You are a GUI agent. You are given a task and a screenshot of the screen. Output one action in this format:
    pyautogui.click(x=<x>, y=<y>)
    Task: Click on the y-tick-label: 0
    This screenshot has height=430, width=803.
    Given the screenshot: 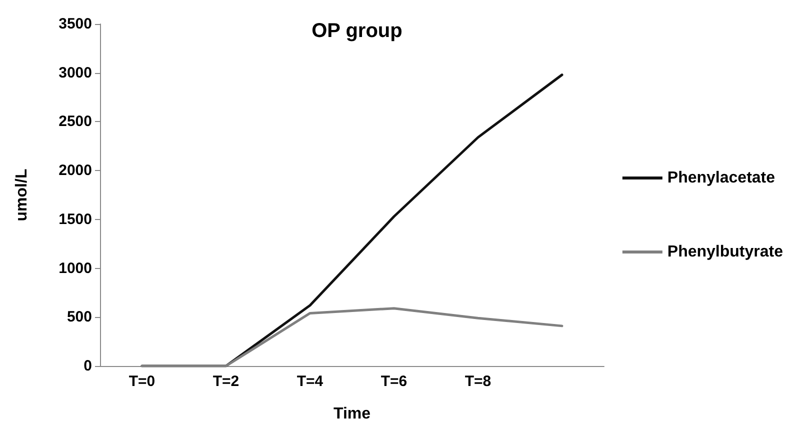 What is the action you would take?
    pyautogui.click(x=88, y=366)
    